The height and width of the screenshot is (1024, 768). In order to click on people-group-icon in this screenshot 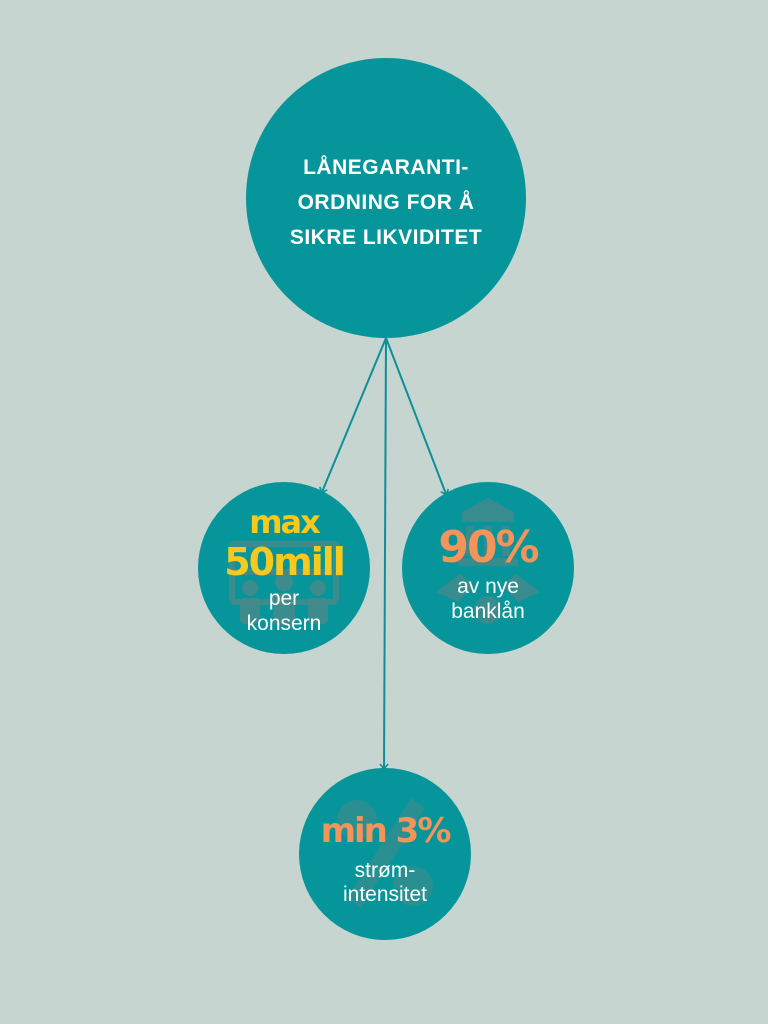, I will do `click(284, 583)`.